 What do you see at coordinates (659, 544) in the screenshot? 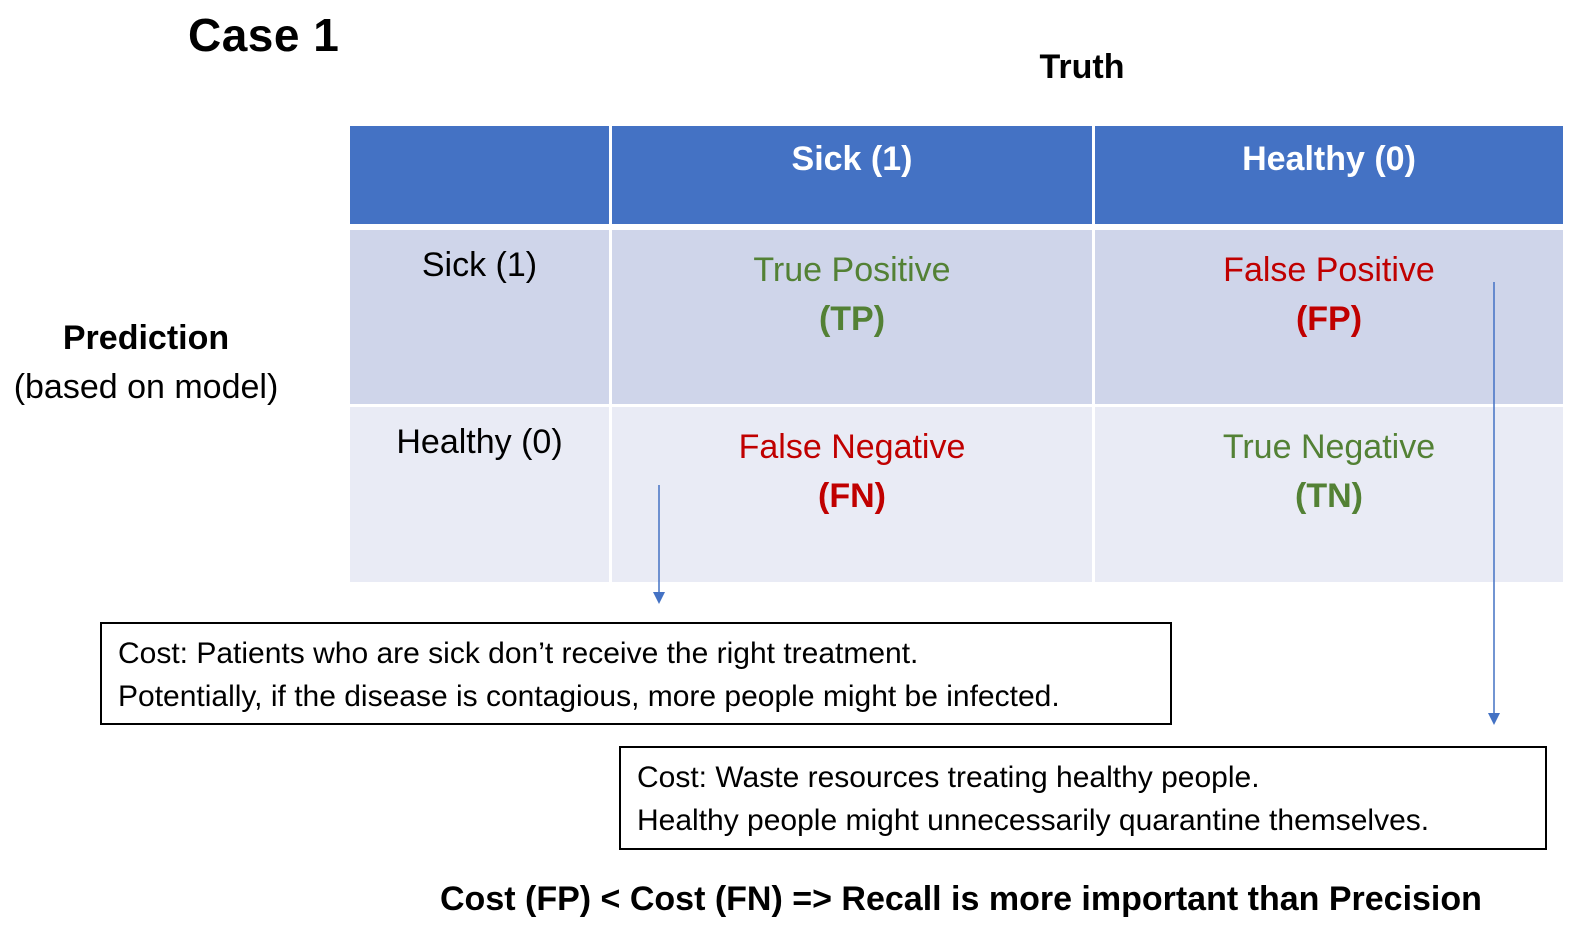
I see `fn-arrow` at bounding box center [659, 544].